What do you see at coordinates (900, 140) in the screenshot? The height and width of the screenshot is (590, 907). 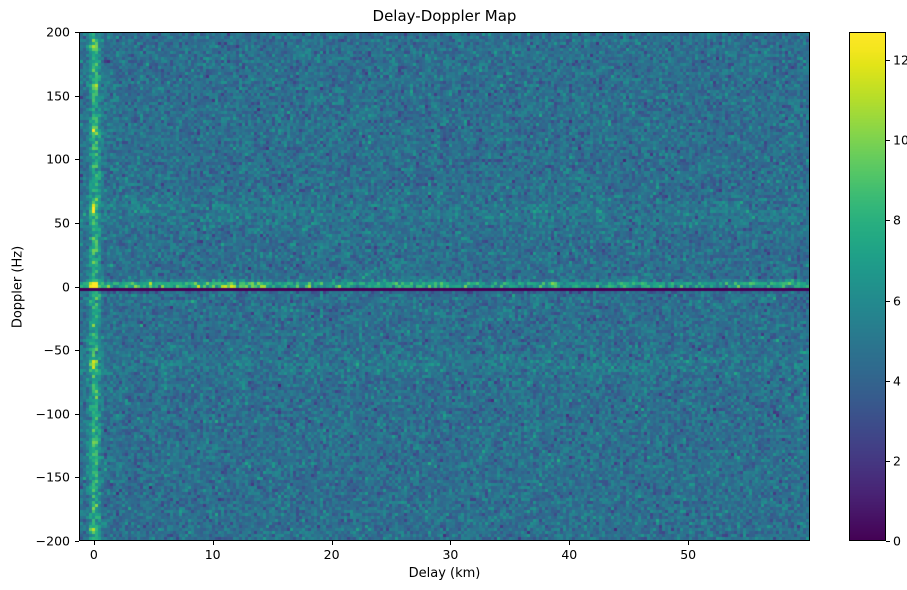 I see `colorbar-tick-label: 10` at bounding box center [900, 140].